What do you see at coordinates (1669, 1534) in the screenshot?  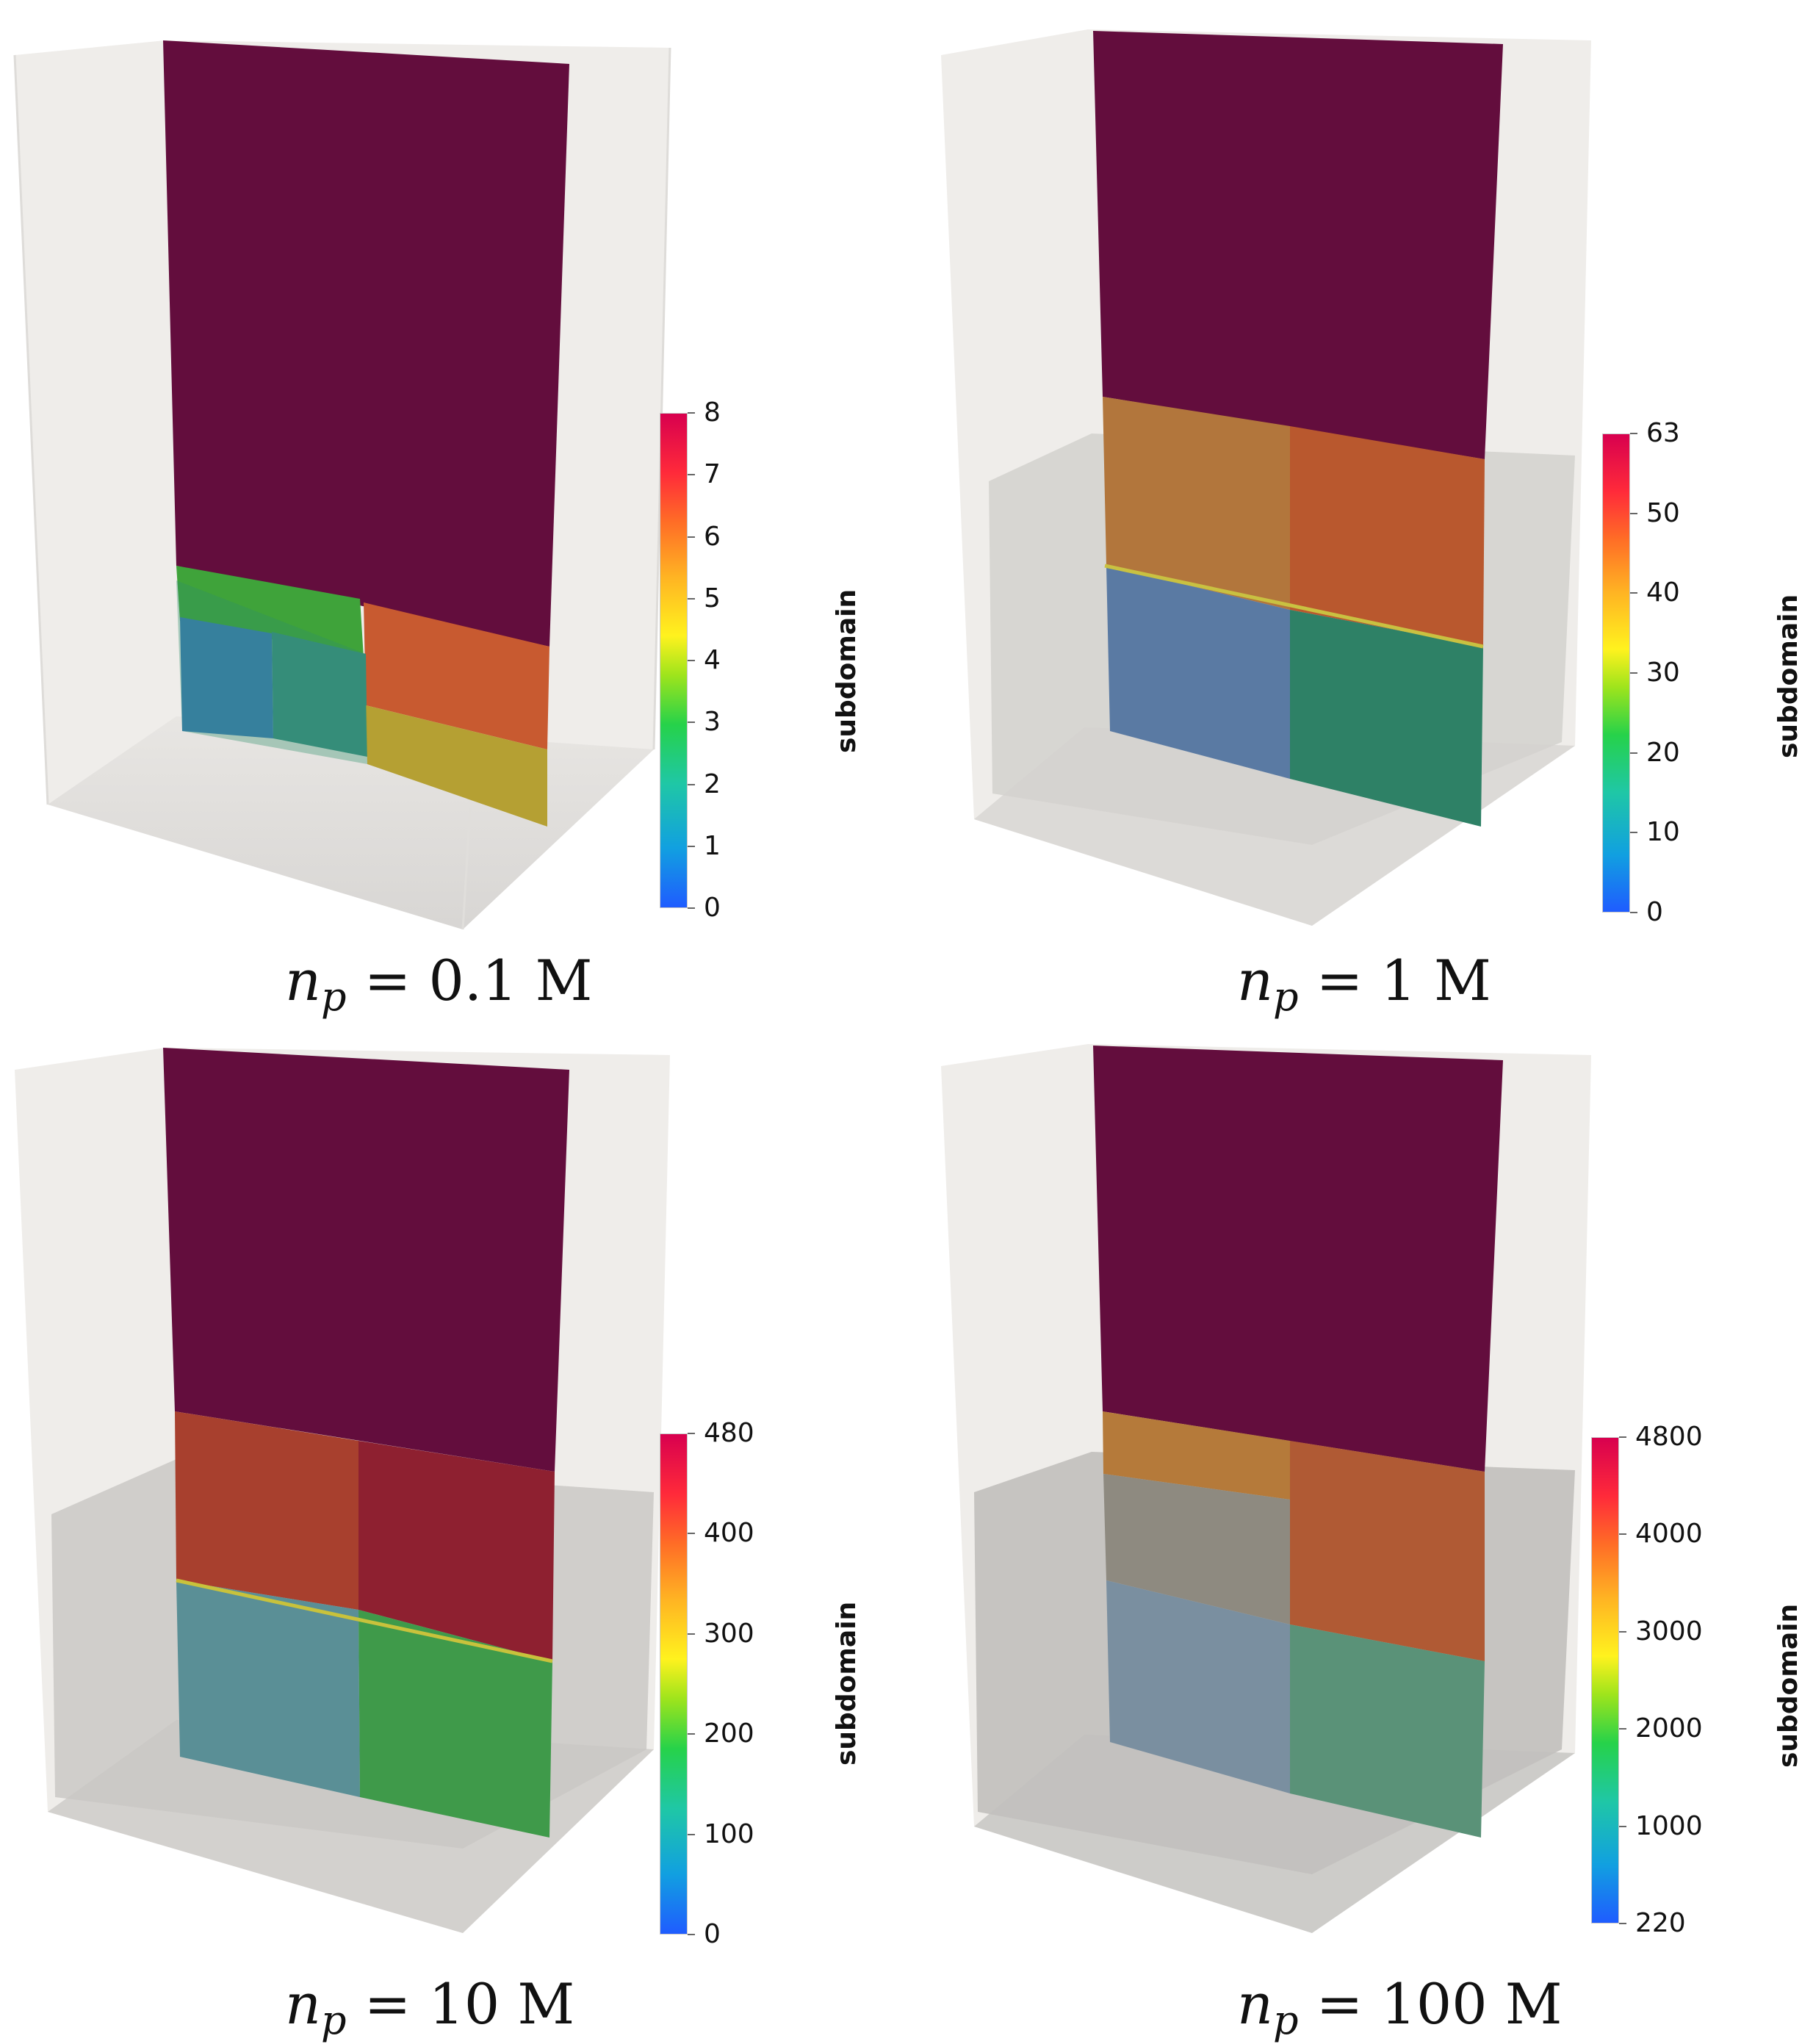 I see `colorbar-tick-label: 4000` at bounding box center [1669, 1534].